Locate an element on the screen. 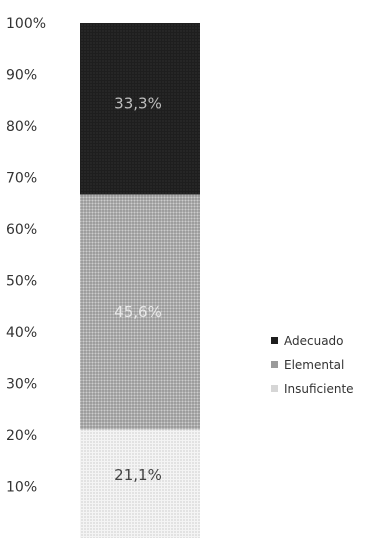 This screenshot has height=551, width=368. y-axis: 10% 20% 30% 40% 50% 60% 70% 80% 90% 100% is located at coordinates (26, 256).